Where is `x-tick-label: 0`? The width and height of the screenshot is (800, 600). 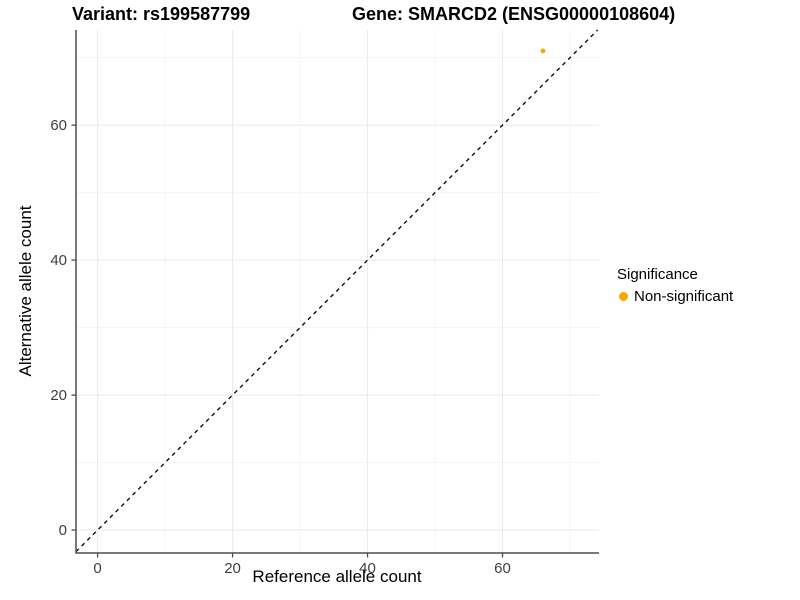
x-tick-label: 0 is located at coordinates (97, 568).